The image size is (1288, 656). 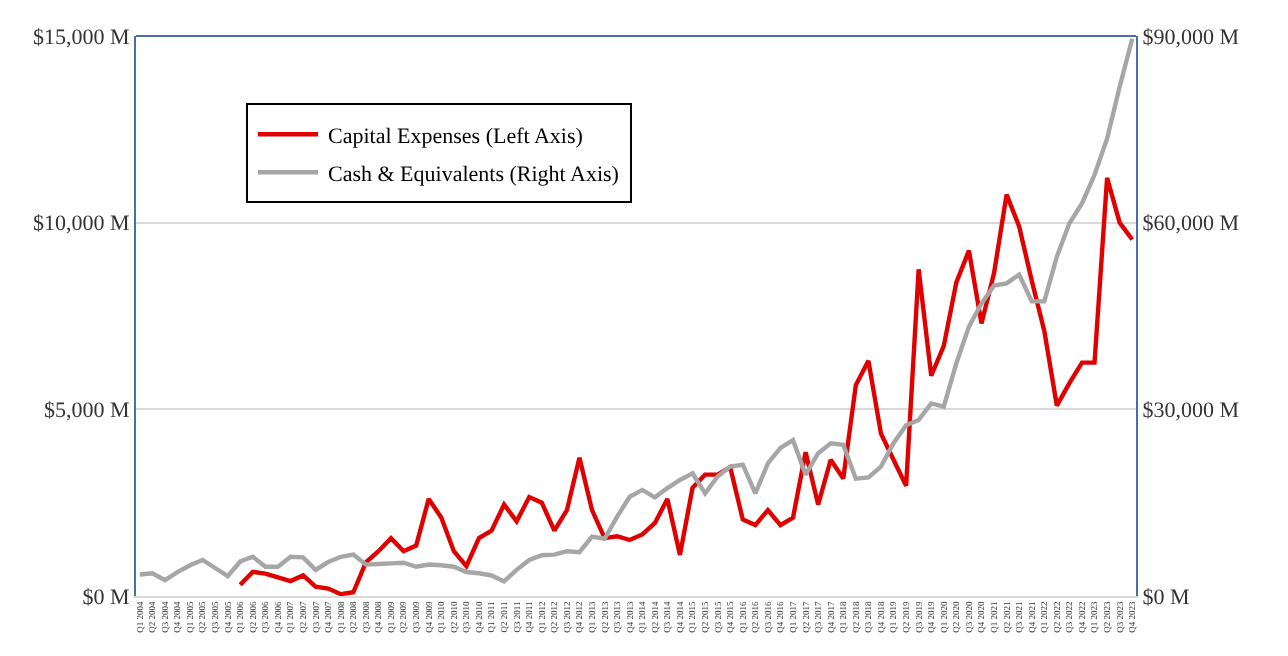 I want to click on y2-tick-label: $60,000 M, so click(x=1191, y=224).